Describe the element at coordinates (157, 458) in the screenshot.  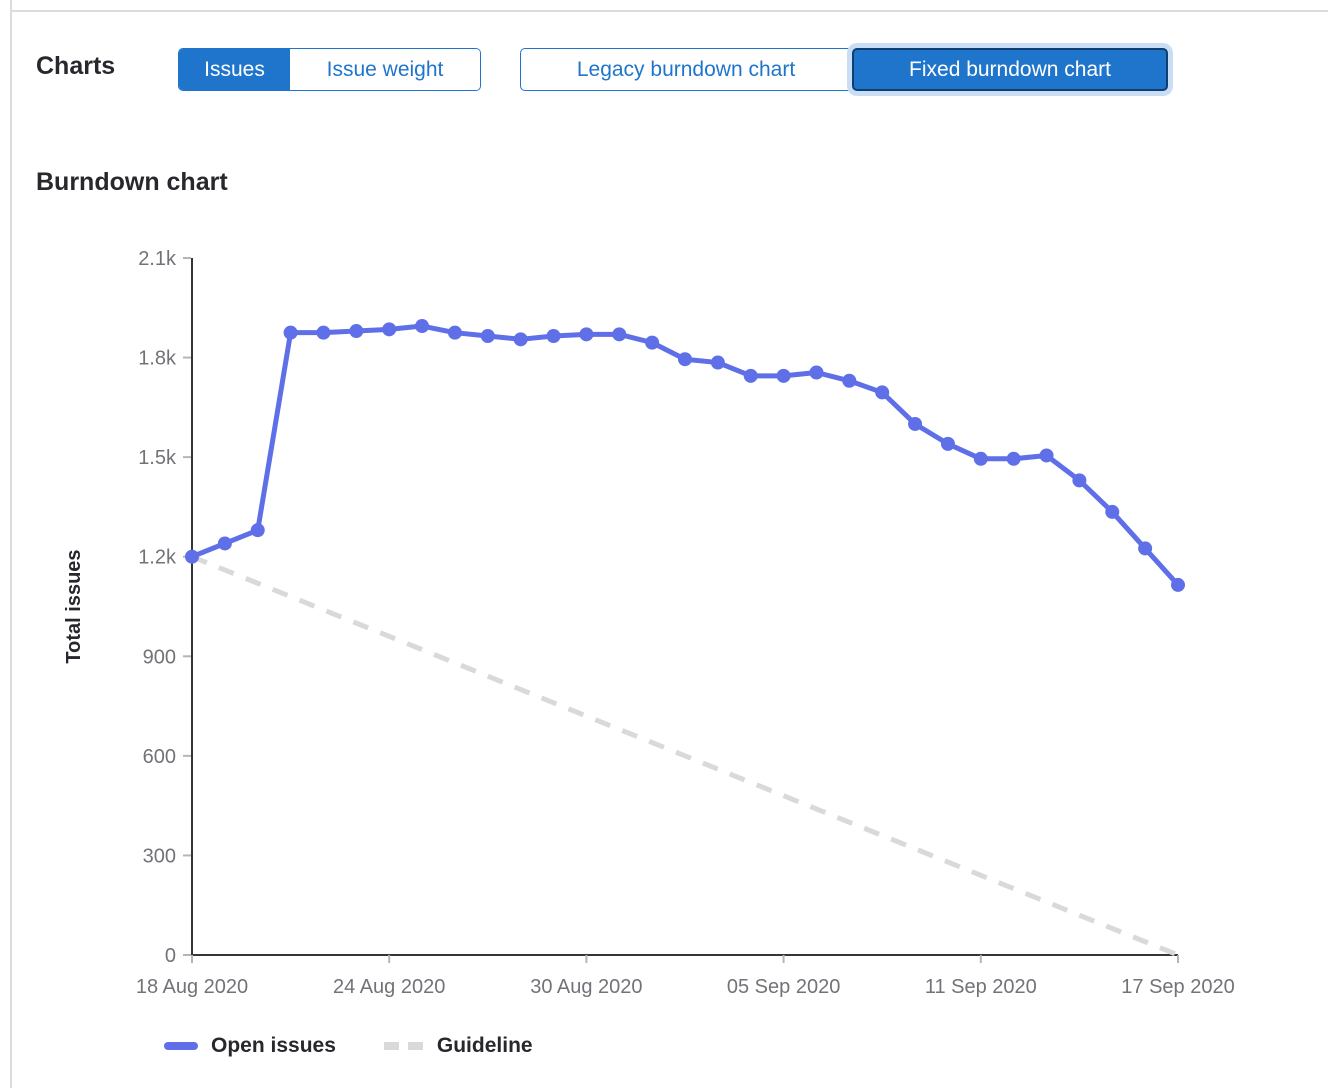
I see `svg-text: 1.5k` at that location.